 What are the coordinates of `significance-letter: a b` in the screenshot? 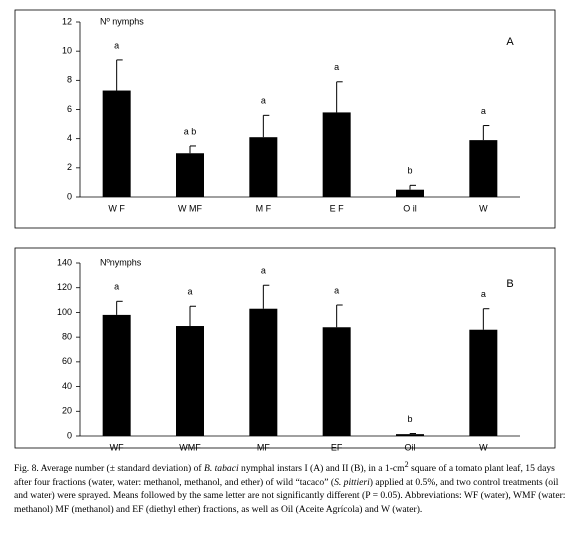 It's located at (190, 131).